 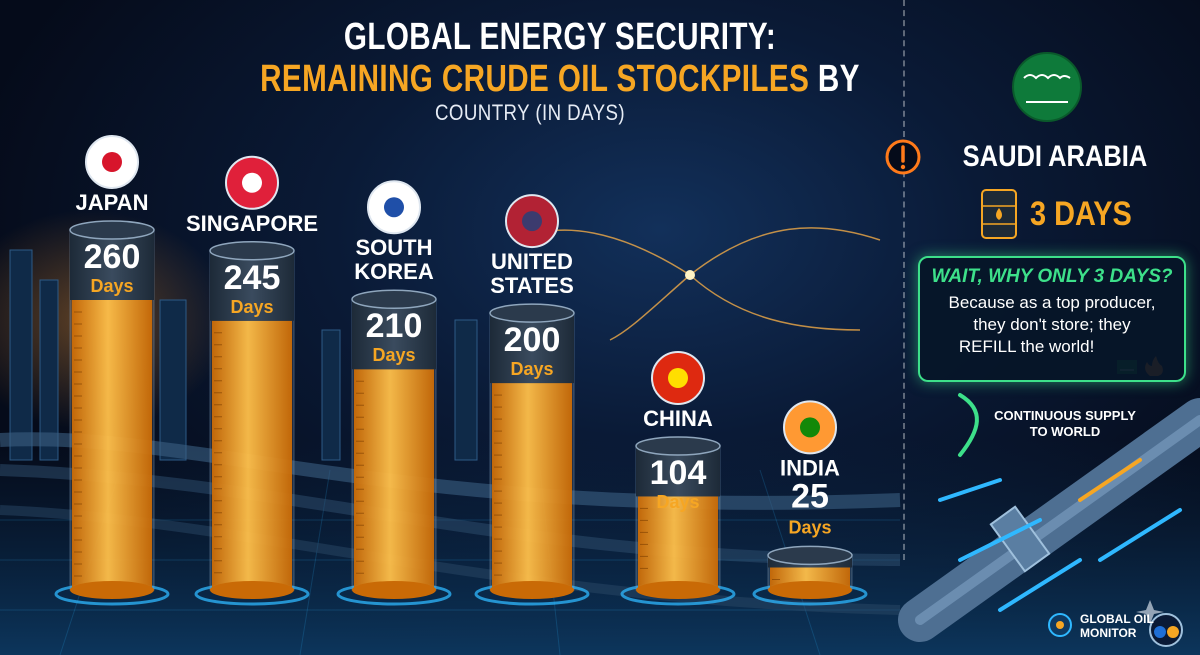 What do you see at coordinates (1052, 276) in the screenshot?
I see `bubble-question: WAIT, WHY ONLY 3 DAYS?` at bounding box center [1052, 276].